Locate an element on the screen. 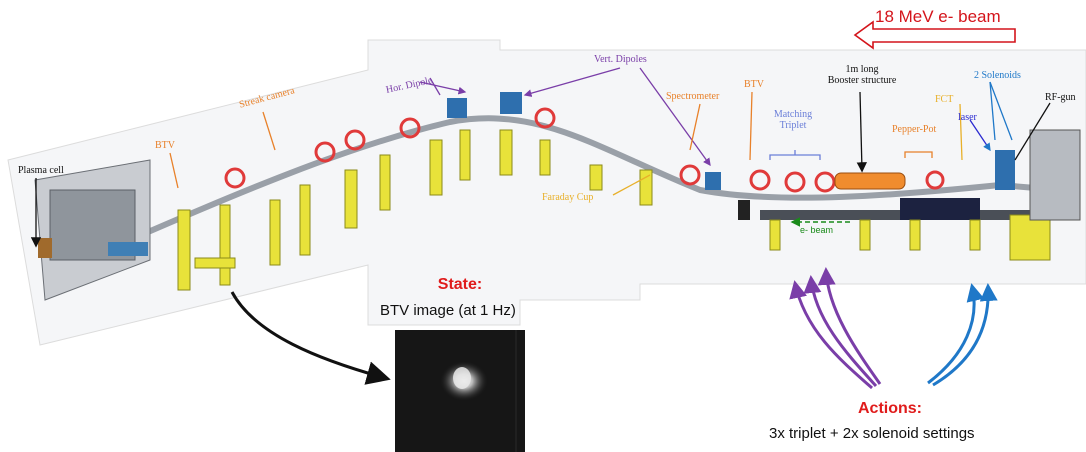 Image resolution: width=1086 pixels, height=452 pixels. rf-gun-label: RF-gun is located at coordinates (1060, 97).